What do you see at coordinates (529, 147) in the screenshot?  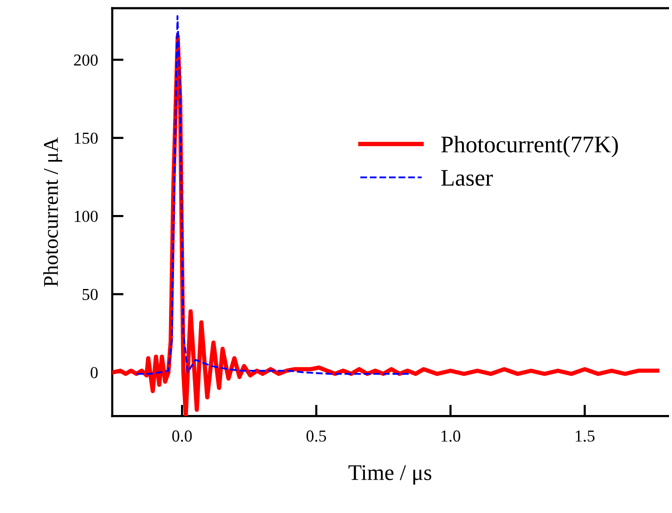 I see `legend-label: Photocurrent(77K)` at bounding box center [529, 147].